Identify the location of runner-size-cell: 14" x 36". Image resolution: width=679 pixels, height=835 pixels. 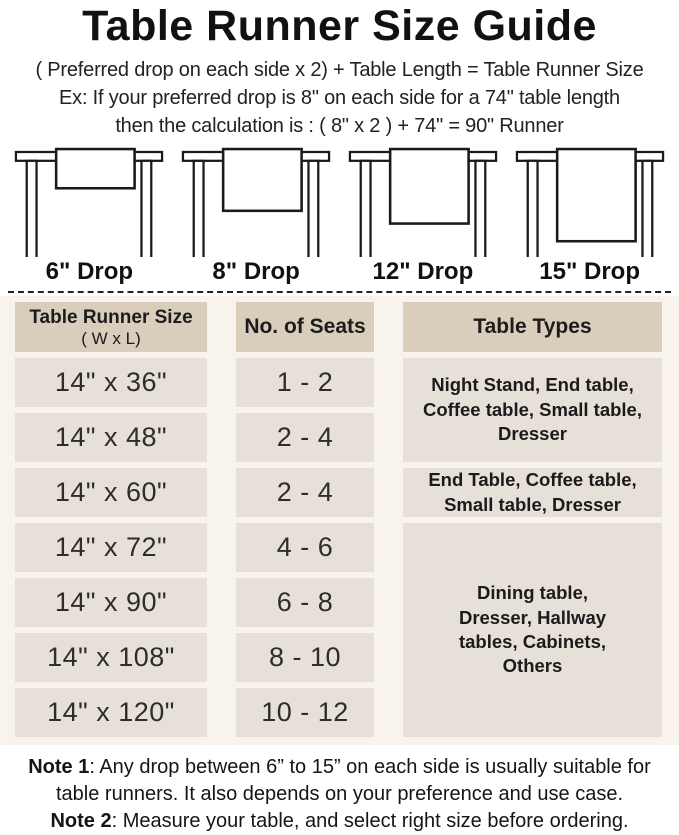
(111, 382).